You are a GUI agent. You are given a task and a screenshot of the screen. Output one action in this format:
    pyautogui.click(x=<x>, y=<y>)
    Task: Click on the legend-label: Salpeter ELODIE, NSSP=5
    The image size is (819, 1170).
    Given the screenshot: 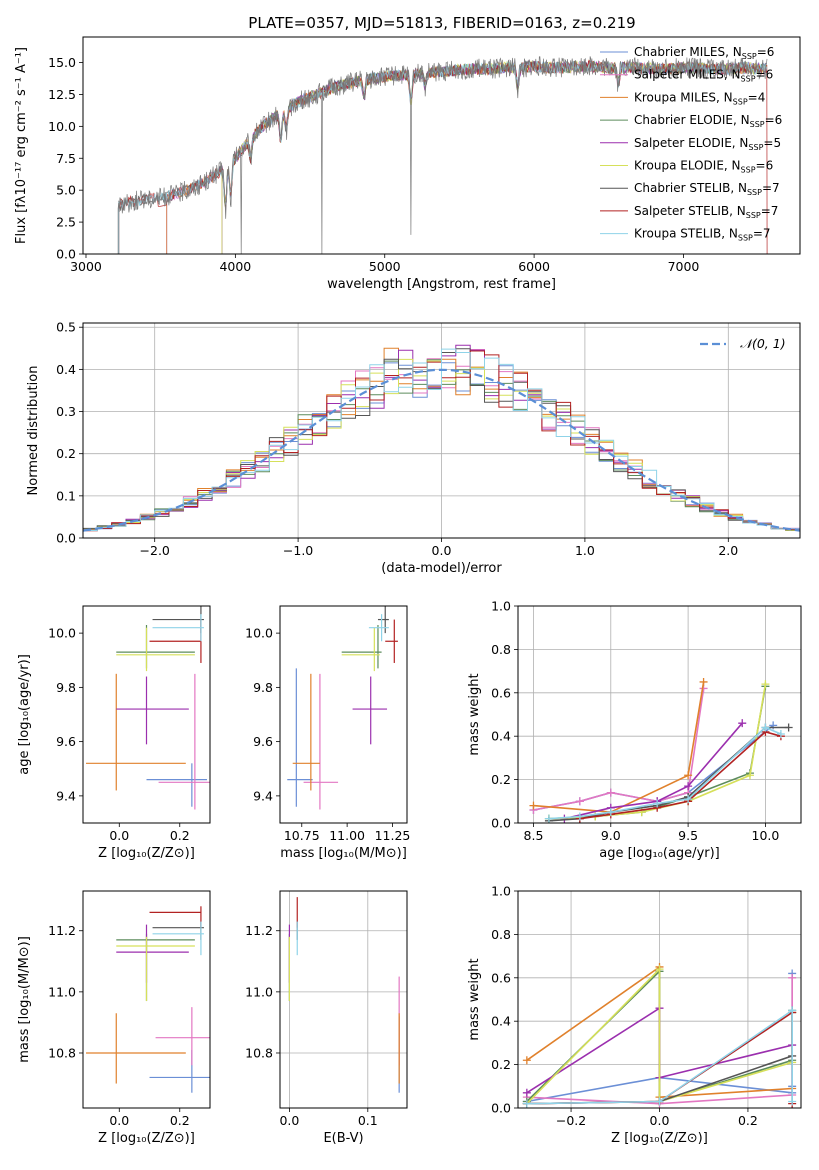 What is the action you would take?
    pyautogui.click(x=707, y=144)
    